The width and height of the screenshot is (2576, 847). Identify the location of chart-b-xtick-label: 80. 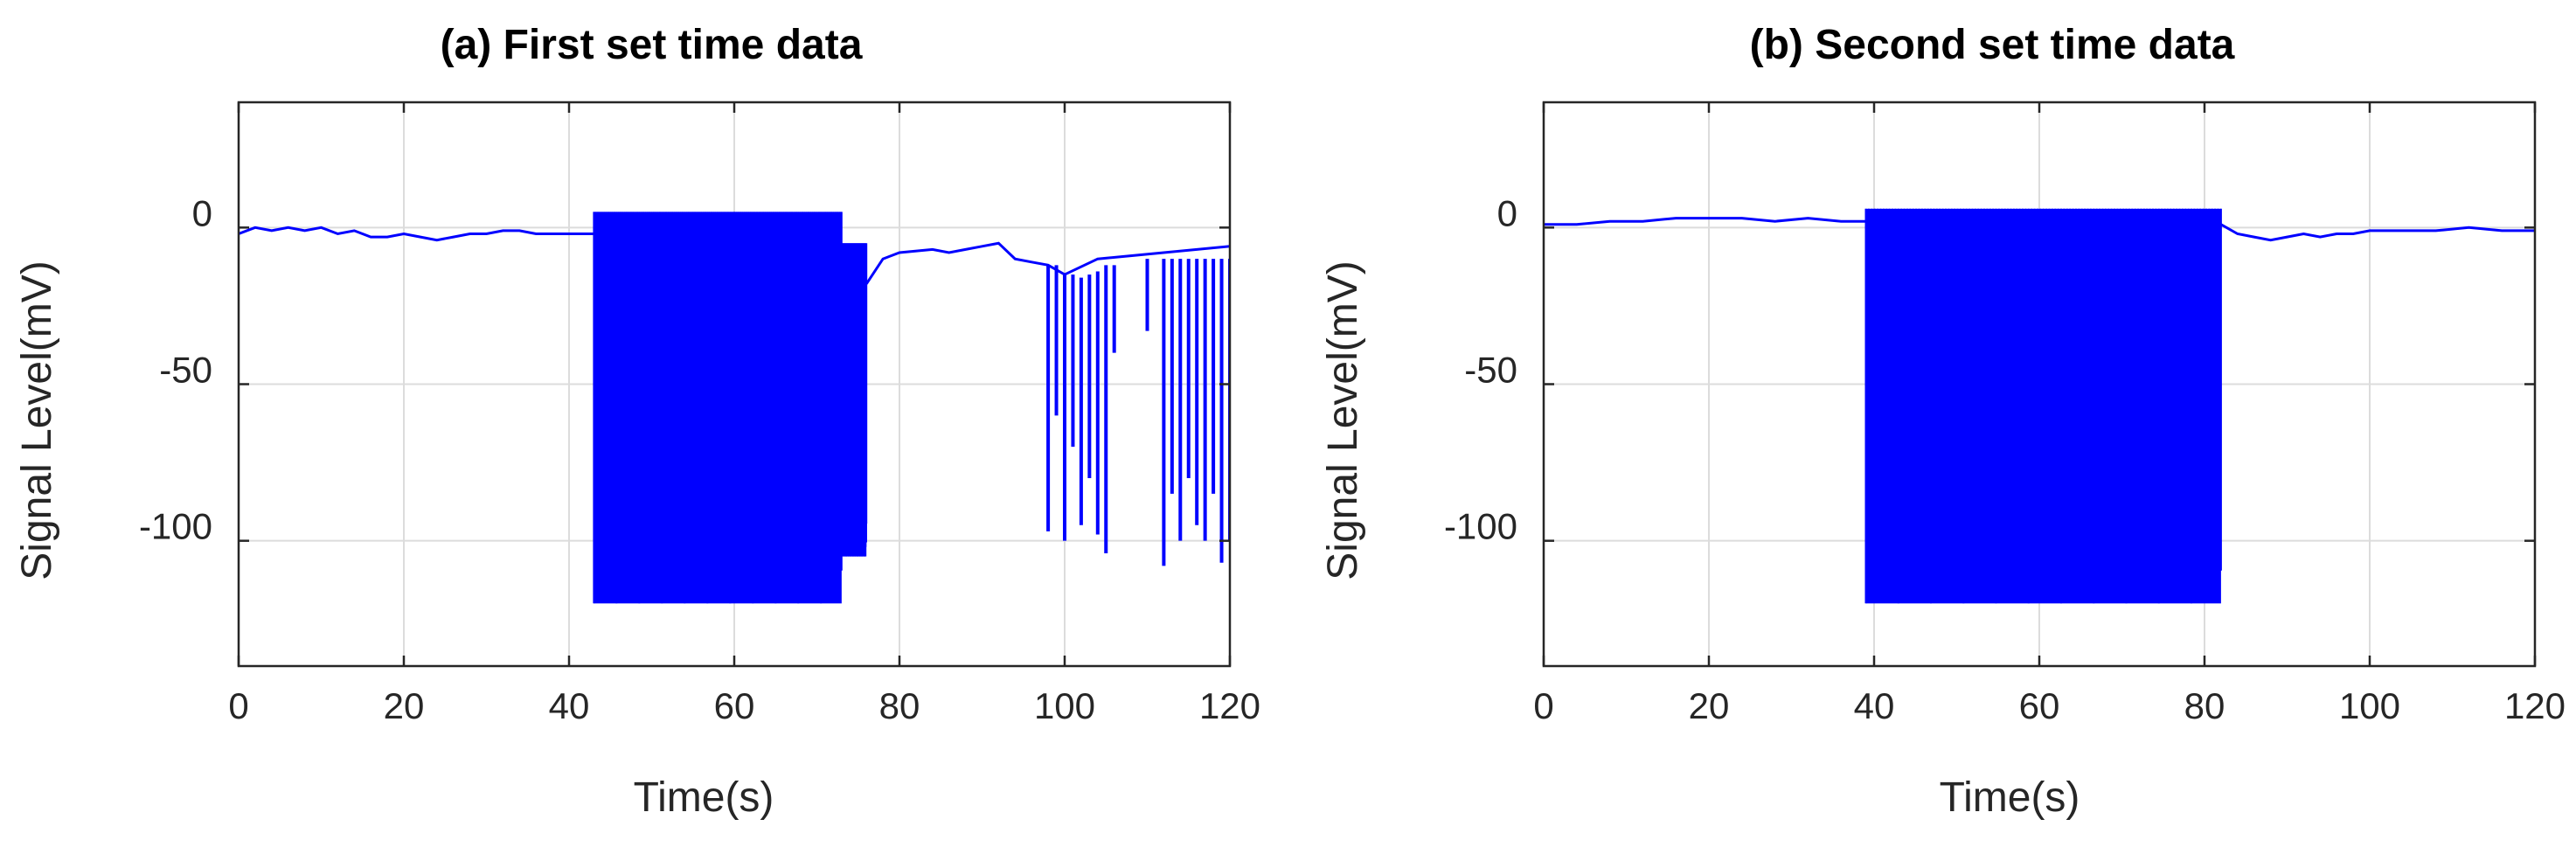
(2204, 705).